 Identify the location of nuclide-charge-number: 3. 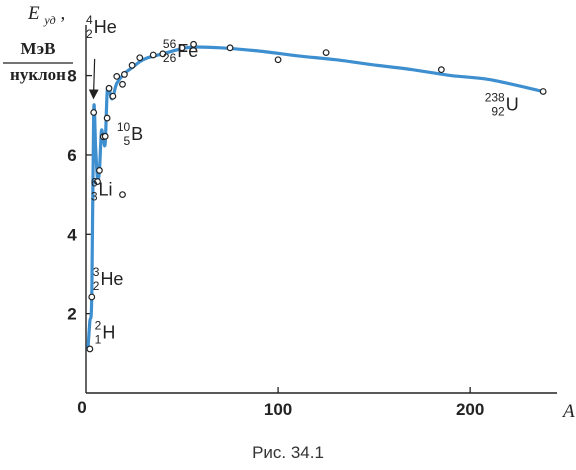
(94, 197).